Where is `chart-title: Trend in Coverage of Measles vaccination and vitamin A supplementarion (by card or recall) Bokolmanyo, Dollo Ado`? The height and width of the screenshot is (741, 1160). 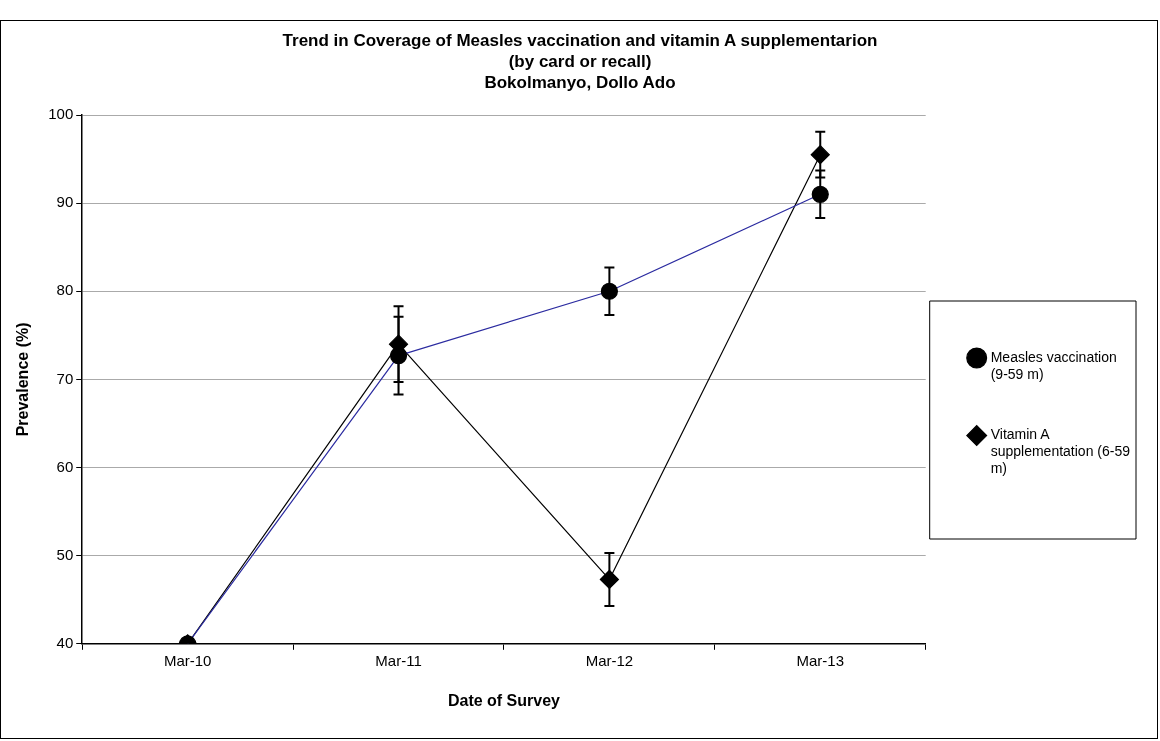 chart-title: Trend in Coverage of Measles vaccination and vitamin A supplementarion (by card or recall) Bokolmanyo, Dollo Ado is located at coordinates (580, 61).